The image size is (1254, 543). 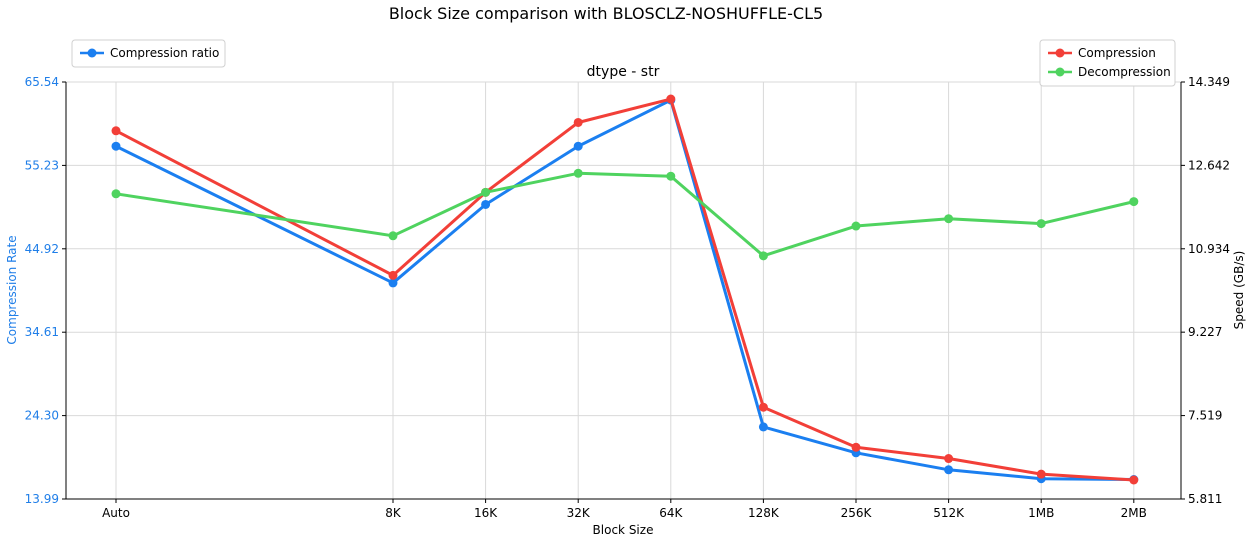 What do you see at coordinates (764, 513) in the screenshot?
I see `x-tick-label: 128K` at bounding box center [764, 513].